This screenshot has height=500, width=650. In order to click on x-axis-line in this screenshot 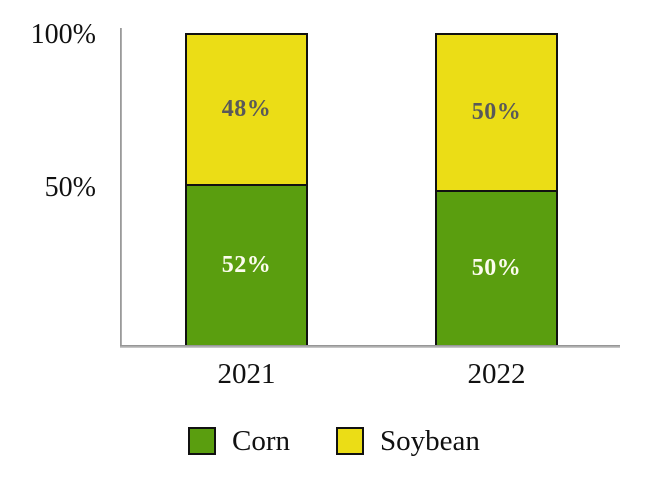, I will do `click(370, 346)`.